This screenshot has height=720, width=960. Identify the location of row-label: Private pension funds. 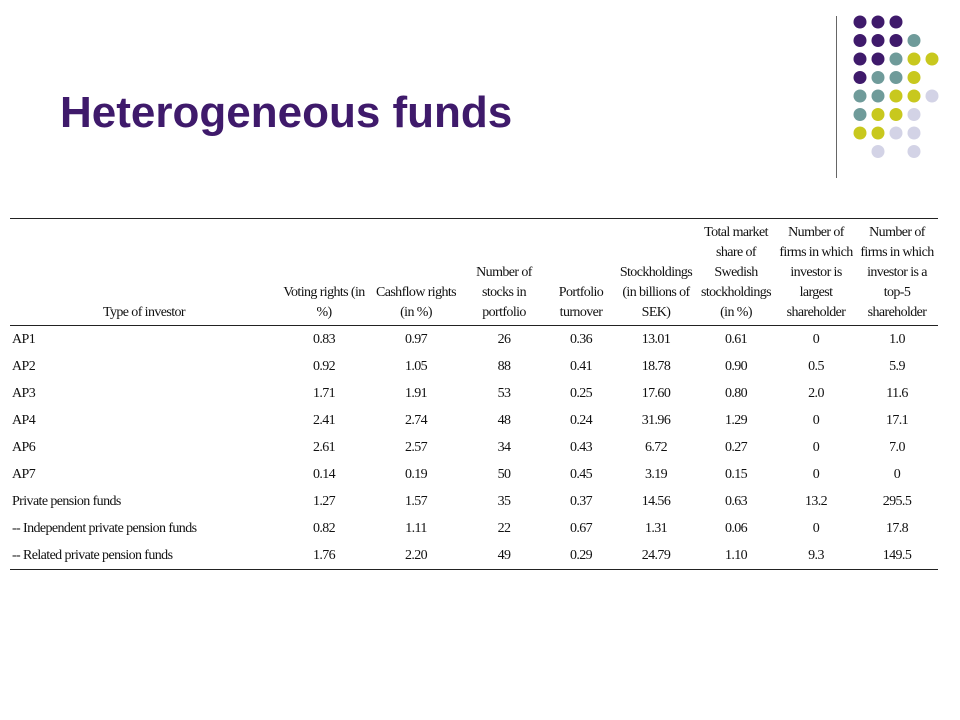
(66, 501).